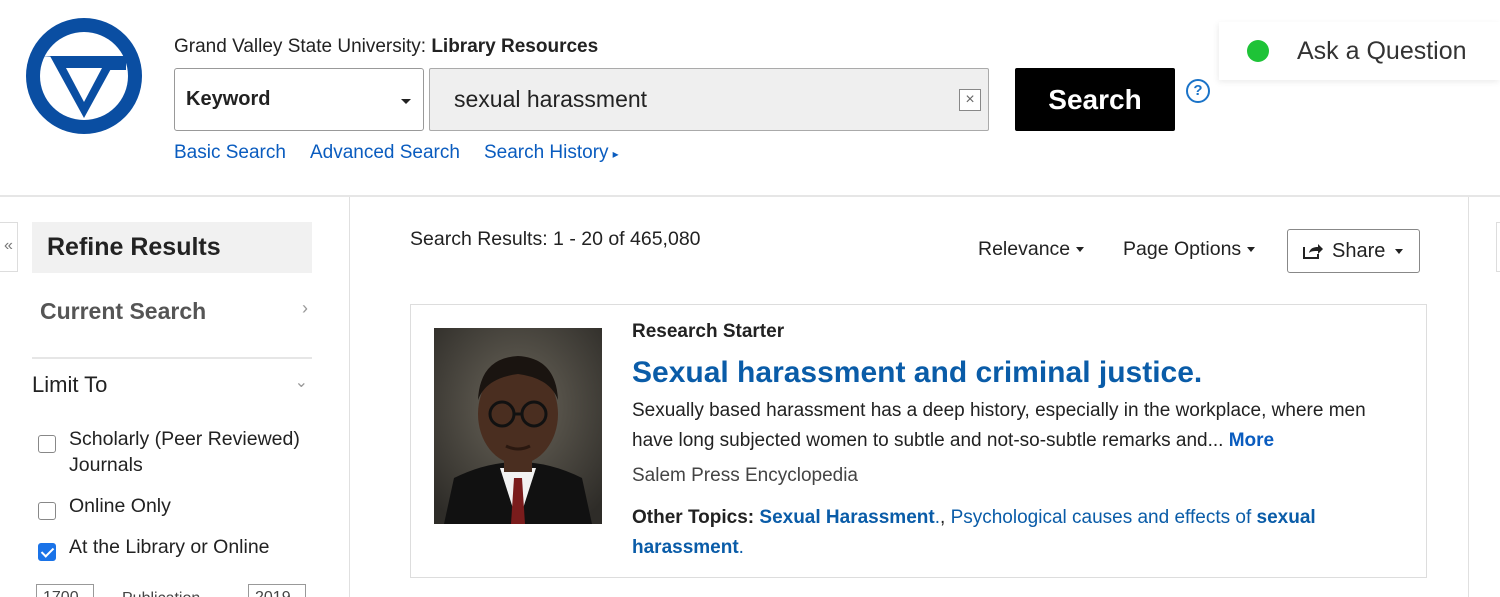  Describe the element at coordinates (172, 247) in the screenshot. I see `refine-results-heading: Refine Results` at that location.